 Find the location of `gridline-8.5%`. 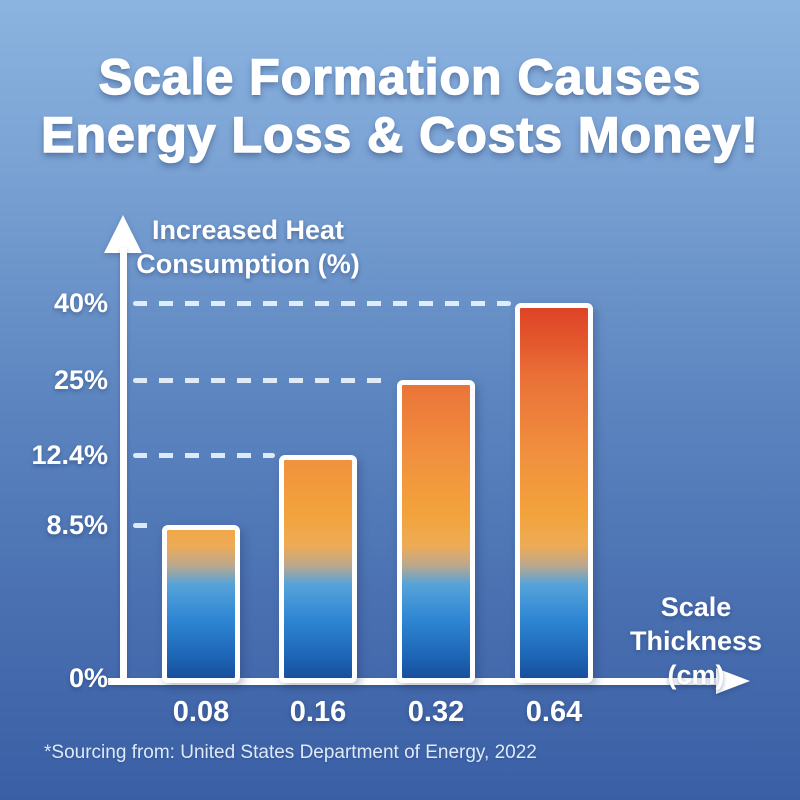

gridline-8.5% is located at coordinates (145, 525).